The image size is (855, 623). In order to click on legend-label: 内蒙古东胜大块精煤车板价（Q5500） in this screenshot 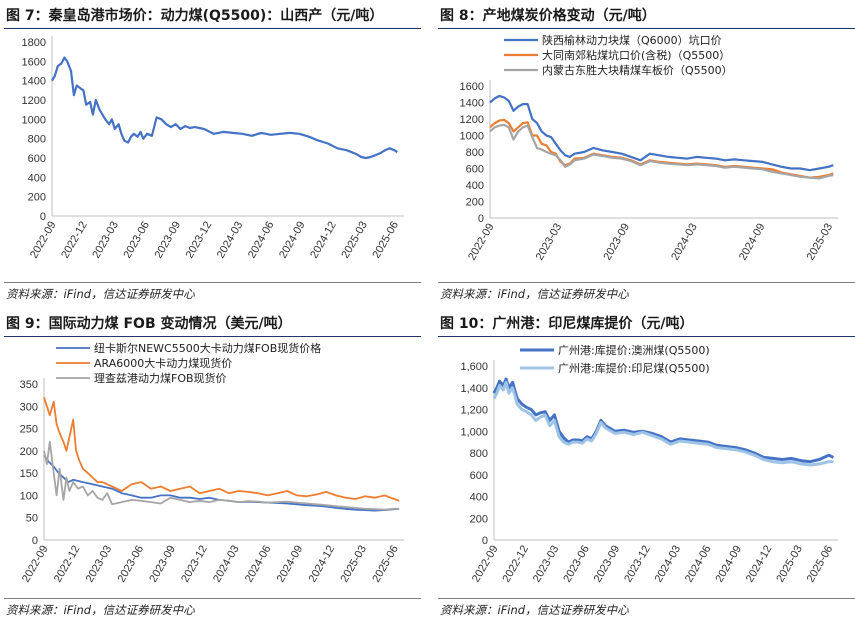, I will do `click(637, 70)`.